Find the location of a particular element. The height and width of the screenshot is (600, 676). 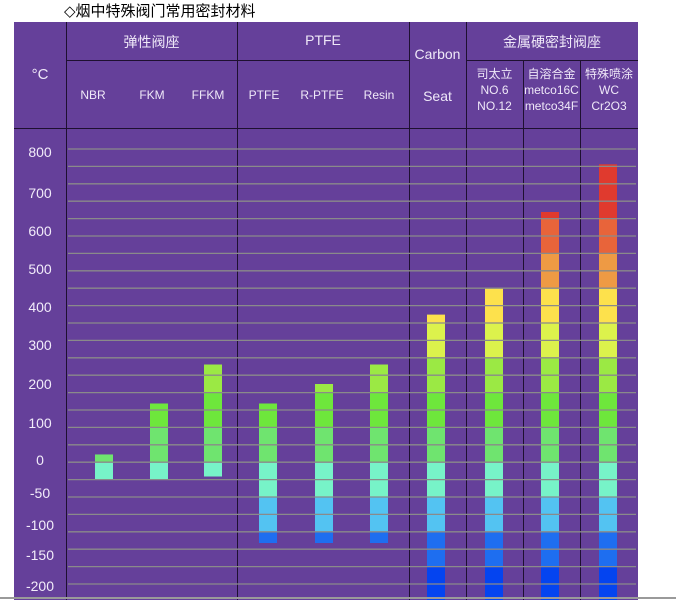

y-tick-label: -150 is located at coordinates (40, 555).